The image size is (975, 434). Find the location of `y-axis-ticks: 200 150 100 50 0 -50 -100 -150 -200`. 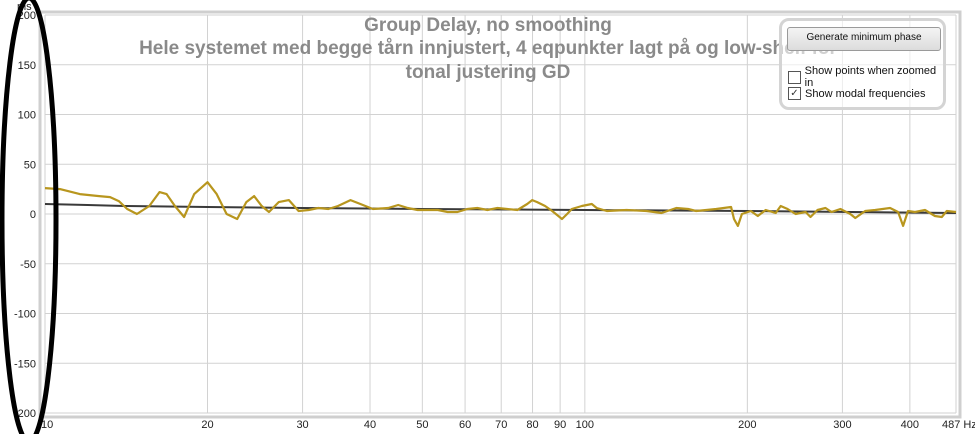

y-axis-ticks: 200 150 100 50 0 -50 -100 -150 -200 is located at coordinates (25, 215).